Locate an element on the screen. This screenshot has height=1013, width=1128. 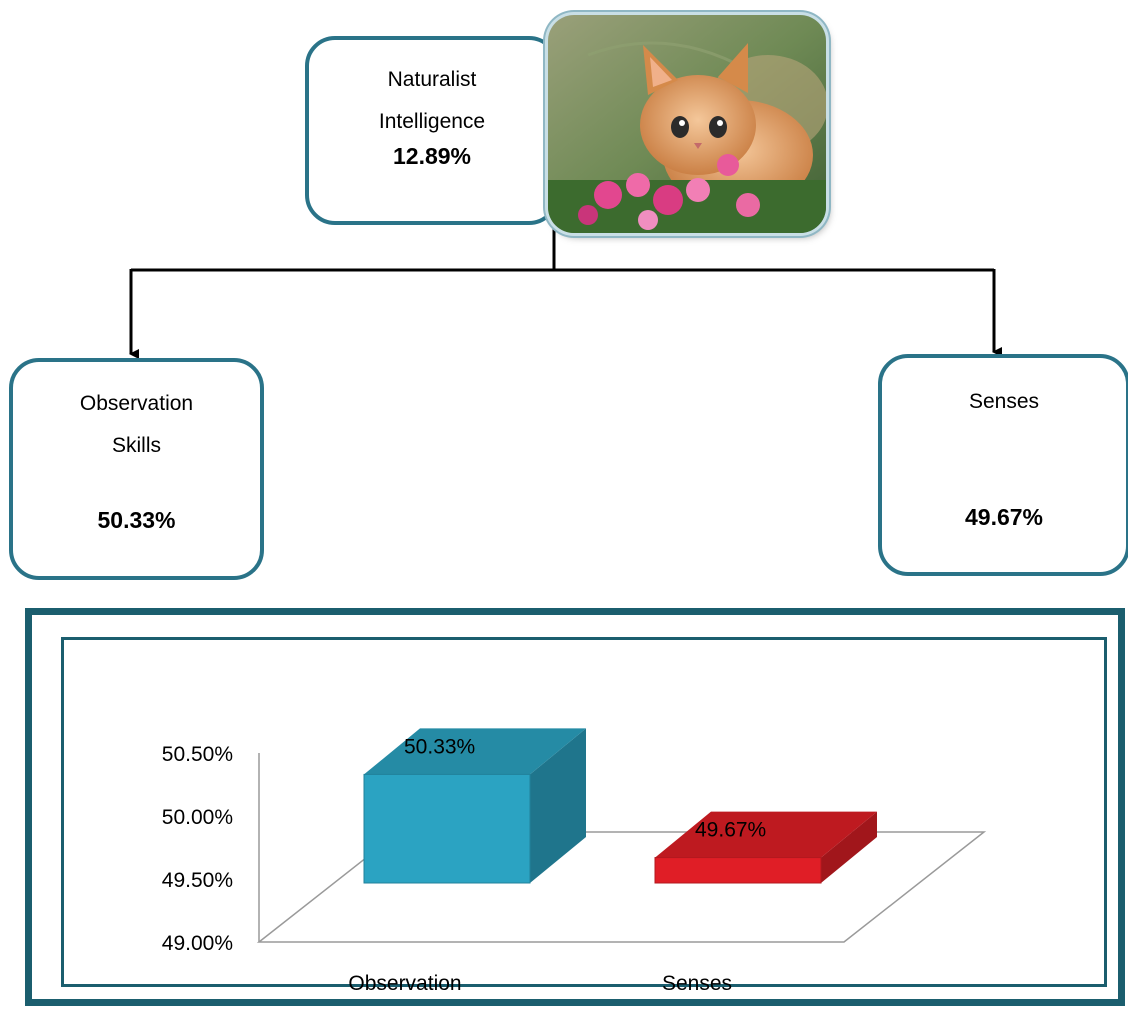
y-tick-label: 50.50% is located at coordinates (197, 754).